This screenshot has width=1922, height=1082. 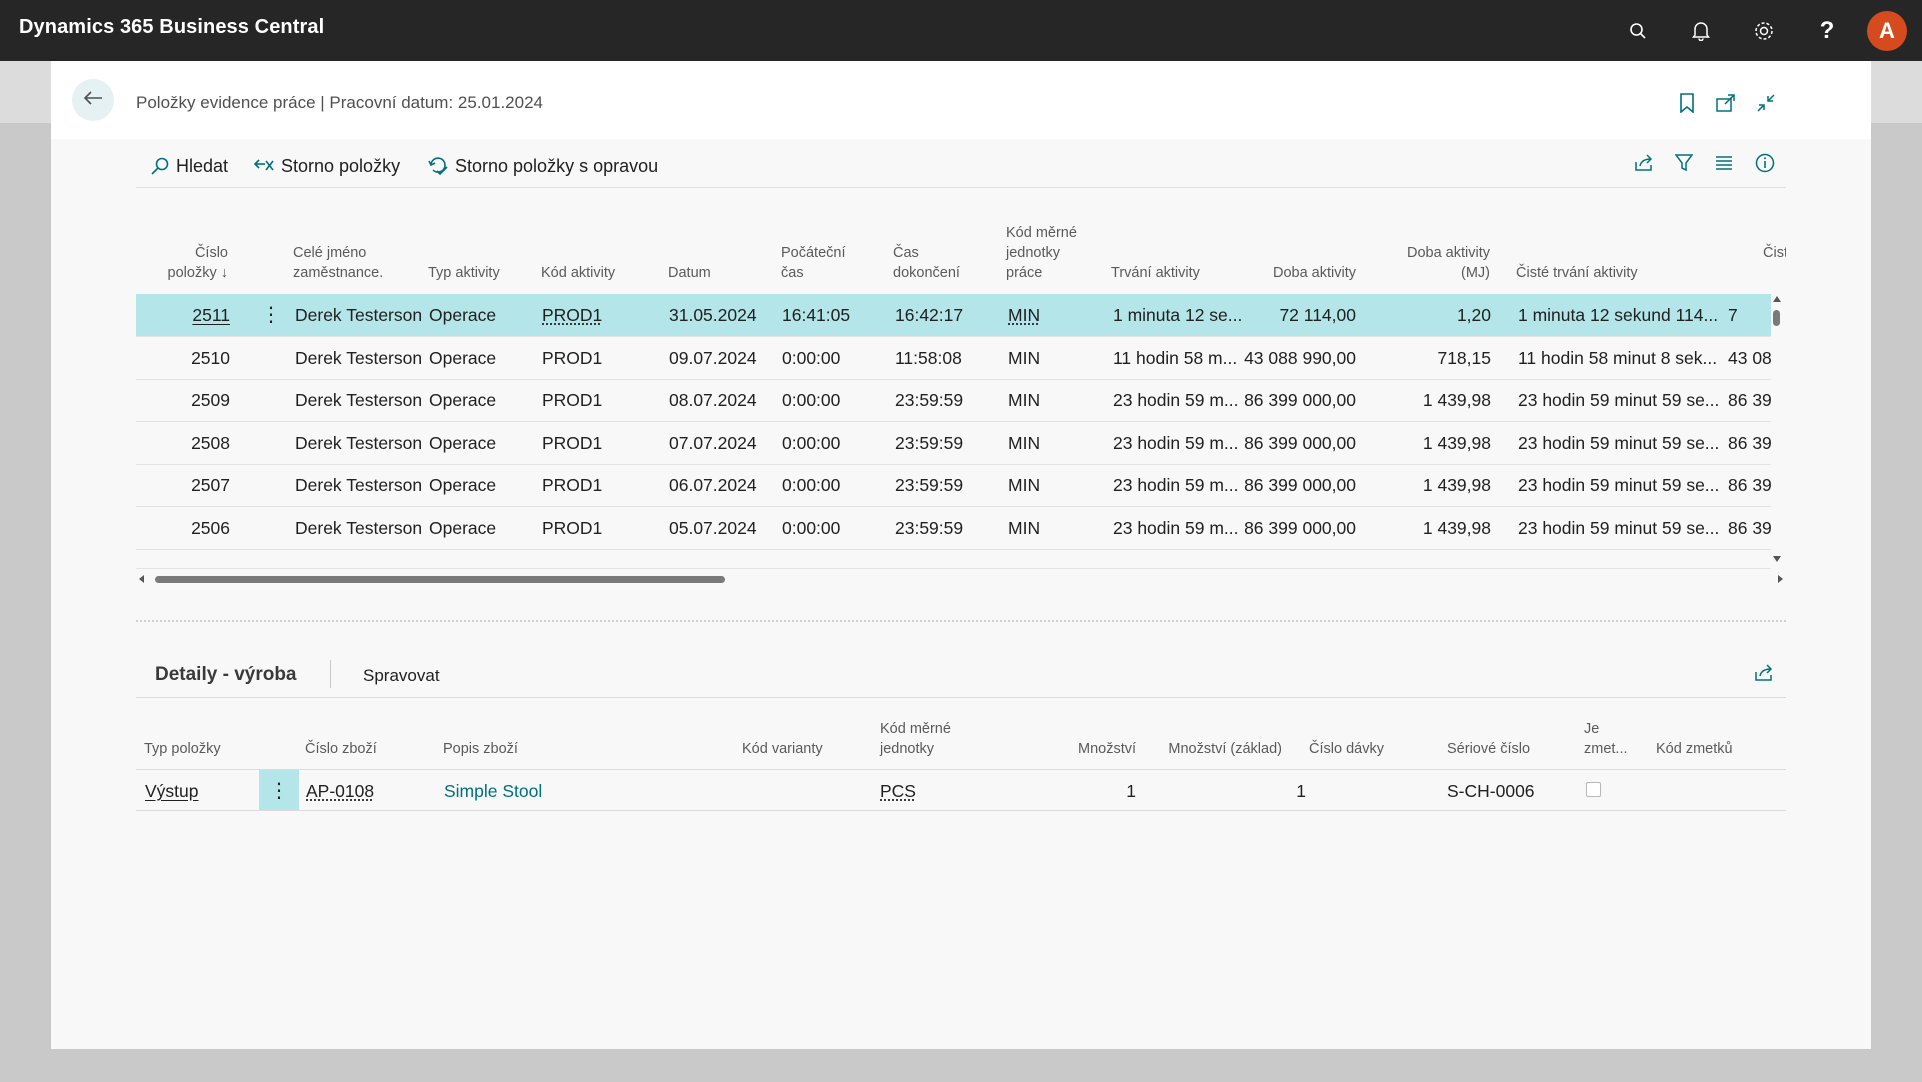 What do you see at coordinates (189, 166) in the screenshot?
I see `search-action: Hledat` at bounding box center [189, 166].